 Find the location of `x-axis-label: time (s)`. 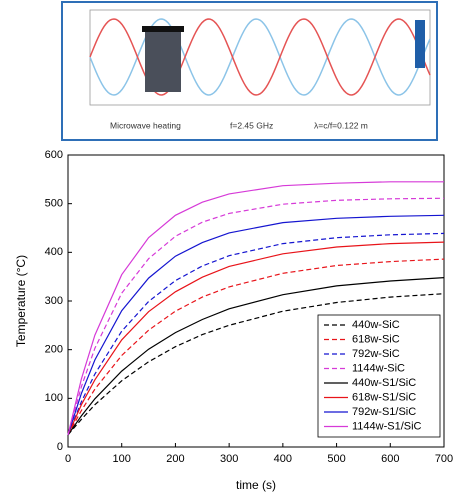

x-axis-label: time (s) is located at coordinates (256, 485).